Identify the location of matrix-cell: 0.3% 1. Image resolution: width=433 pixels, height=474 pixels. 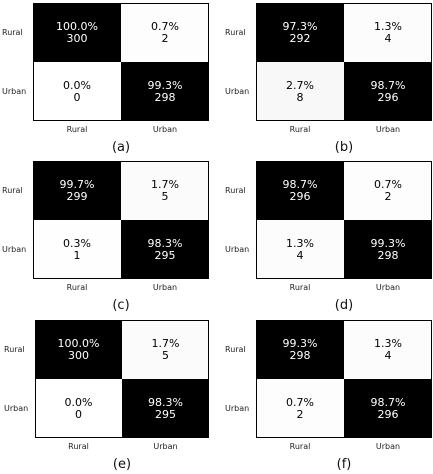
(77, 249).